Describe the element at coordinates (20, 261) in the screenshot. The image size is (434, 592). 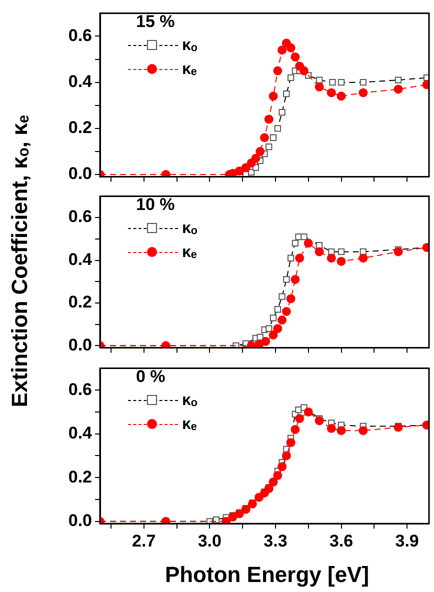
I see `y-axis-title: Extinction Coefficient, κₒ, κₑ` at that location.